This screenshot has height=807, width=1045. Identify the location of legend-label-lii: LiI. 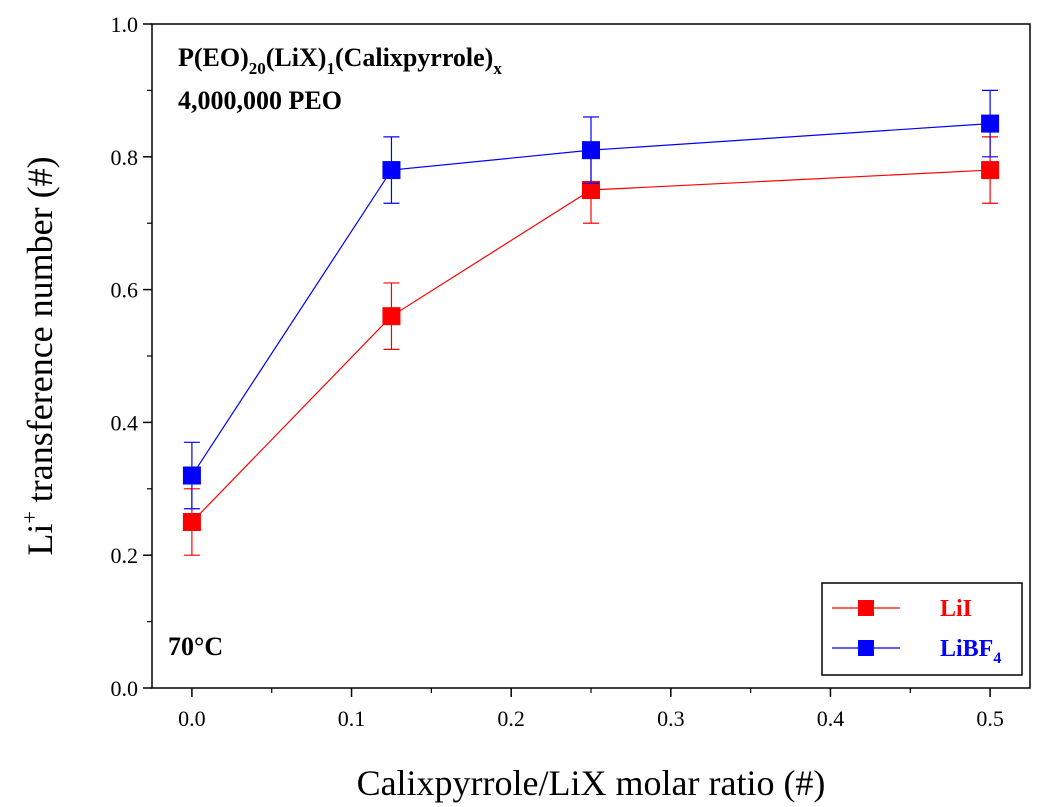
(956, 609).